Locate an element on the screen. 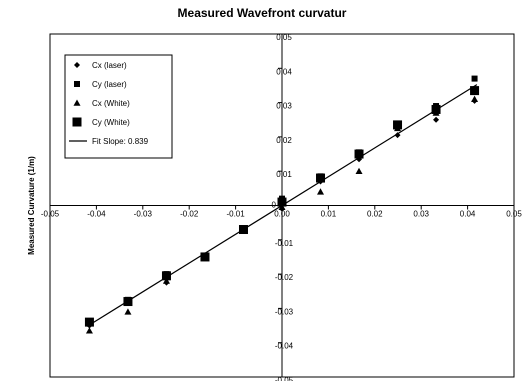  y-tick-label: 0.02 is located at coordinates (284, 140).